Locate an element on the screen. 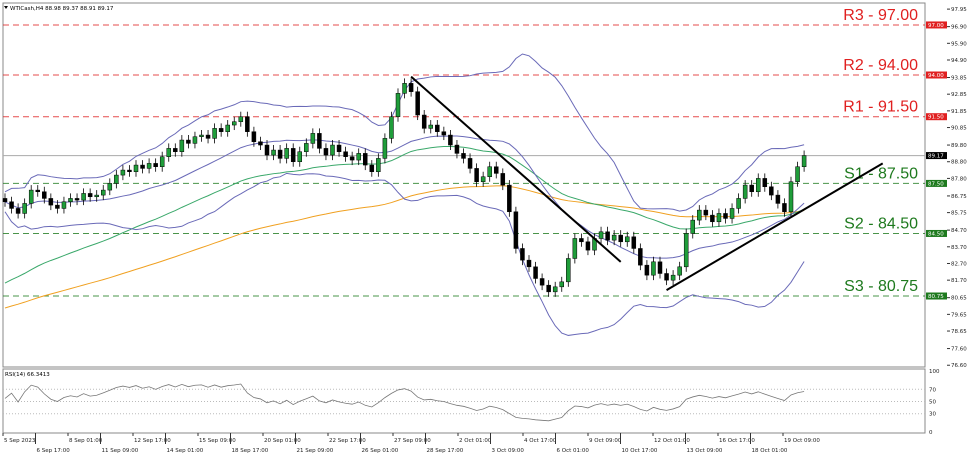 This screenshot has height=456, width=975. time-axis-label: 6 Oct 01:00 is located at coordinates (573, 451).